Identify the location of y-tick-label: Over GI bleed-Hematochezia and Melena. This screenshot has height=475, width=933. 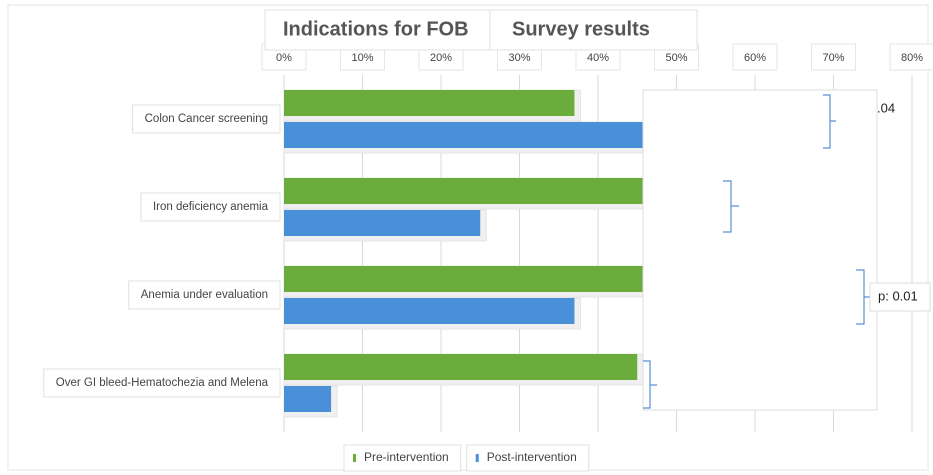
(162, 383).